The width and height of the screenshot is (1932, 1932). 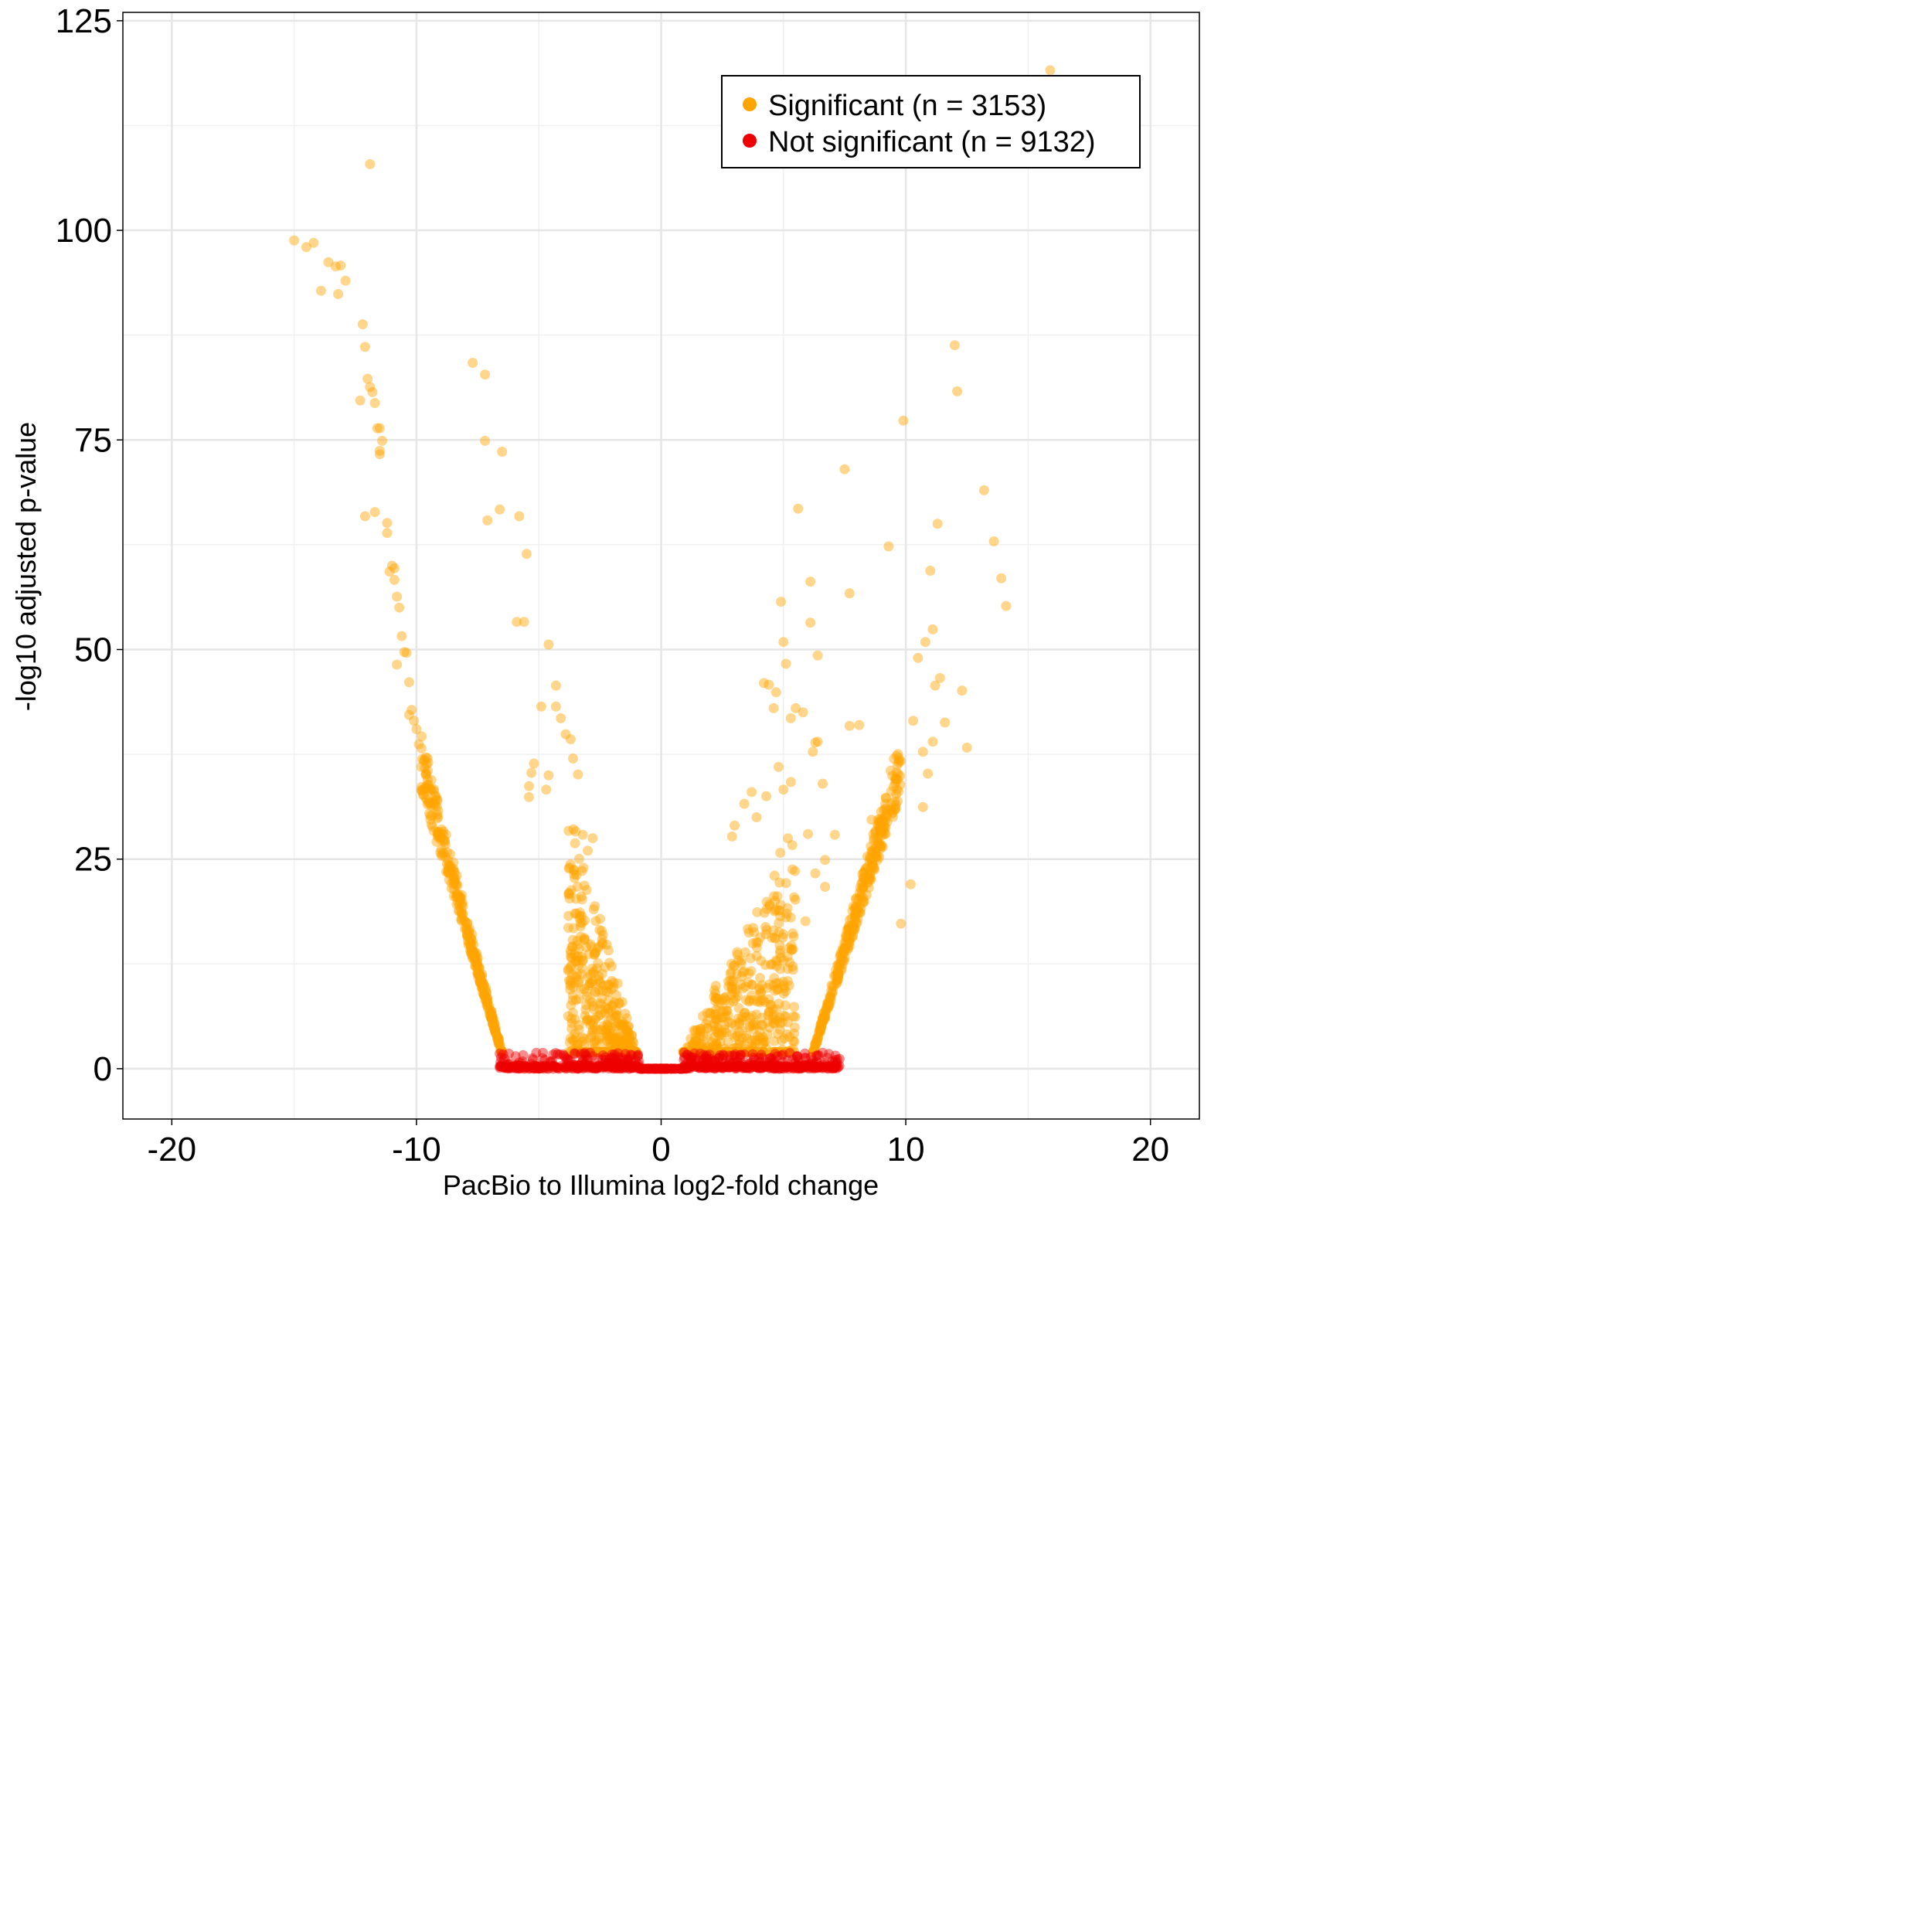 I want to click on y-tick-label: 50, so click(x=93, y=649).